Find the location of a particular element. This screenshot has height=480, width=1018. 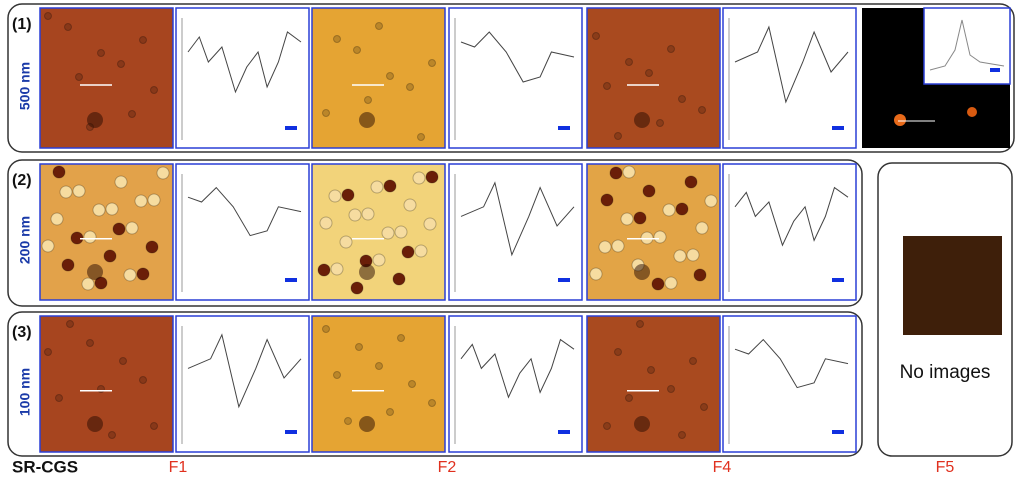

row-index: (3) is located at coordinates (22, 332).